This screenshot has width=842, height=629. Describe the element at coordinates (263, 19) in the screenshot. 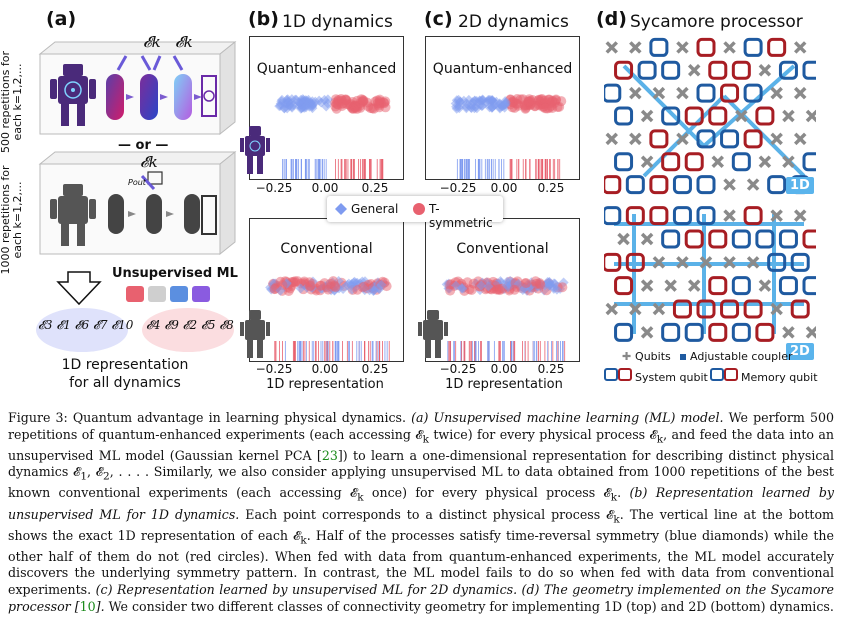

I see `panel-b-letter: (b)` at that location.